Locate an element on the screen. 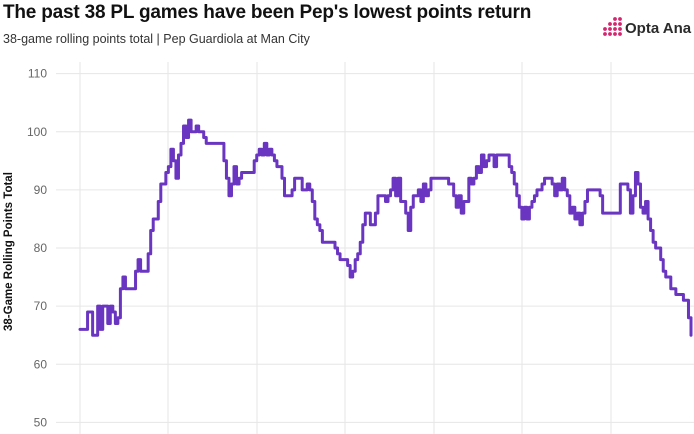  y-tick-label: 90 is located at coordinates (41, 190).